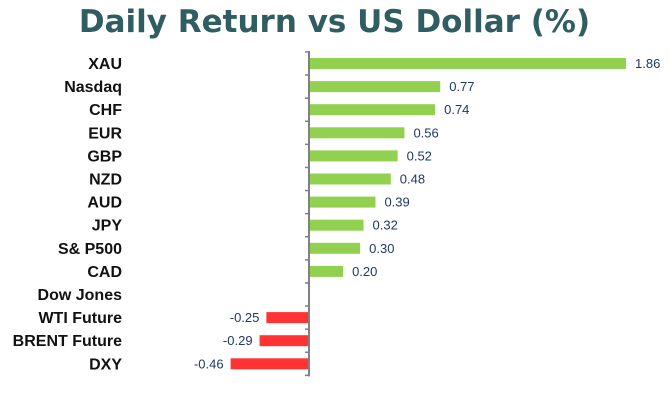  I want to click on value-label-dxy: -0.46, so click(209, 363).